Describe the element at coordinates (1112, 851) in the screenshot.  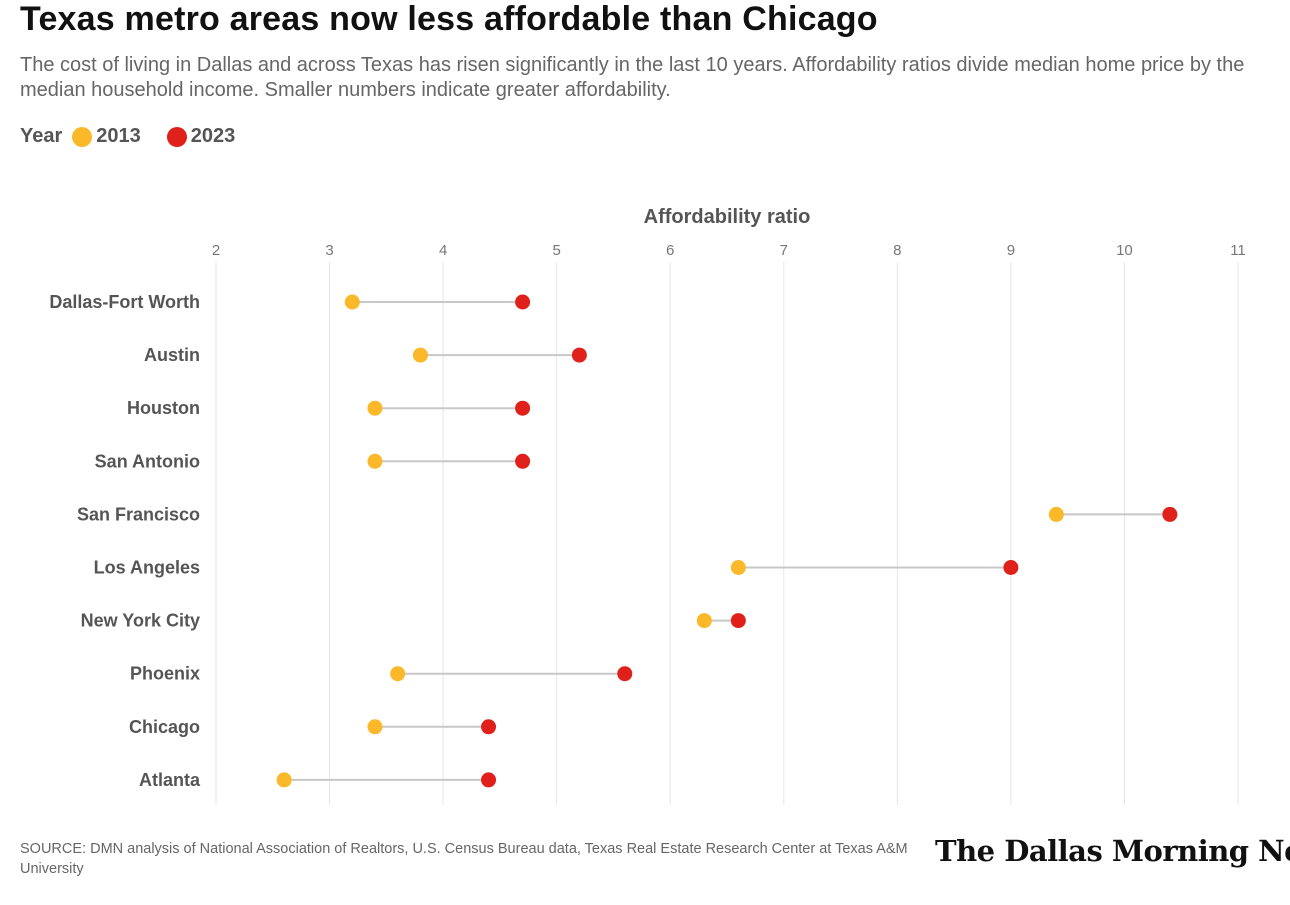
I see `publisher-logo: The Dallas Morning News` at that location.